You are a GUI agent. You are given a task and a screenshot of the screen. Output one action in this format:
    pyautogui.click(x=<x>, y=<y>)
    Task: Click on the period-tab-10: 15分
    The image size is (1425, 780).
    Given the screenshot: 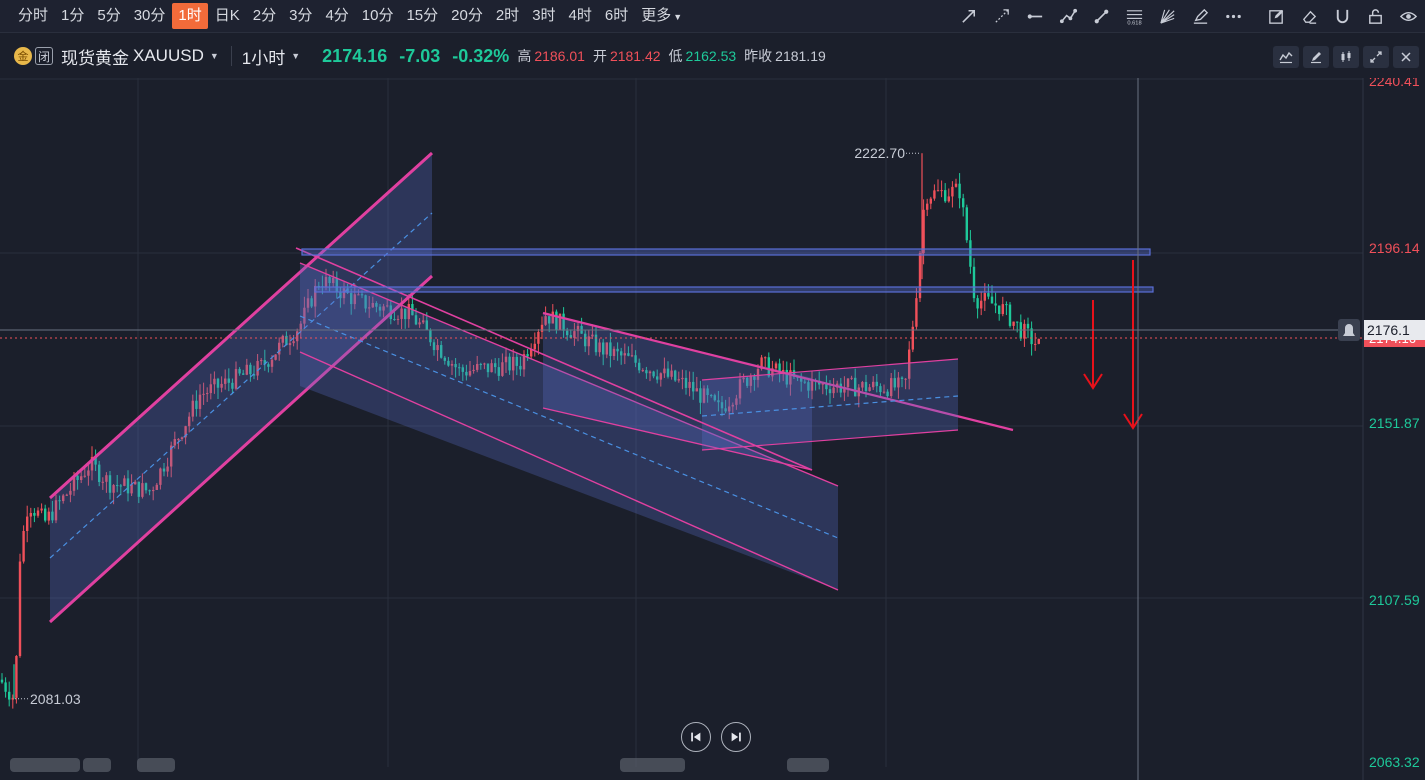 What is the action you would take?
    pyautogui.click(x=422, y=15)
    